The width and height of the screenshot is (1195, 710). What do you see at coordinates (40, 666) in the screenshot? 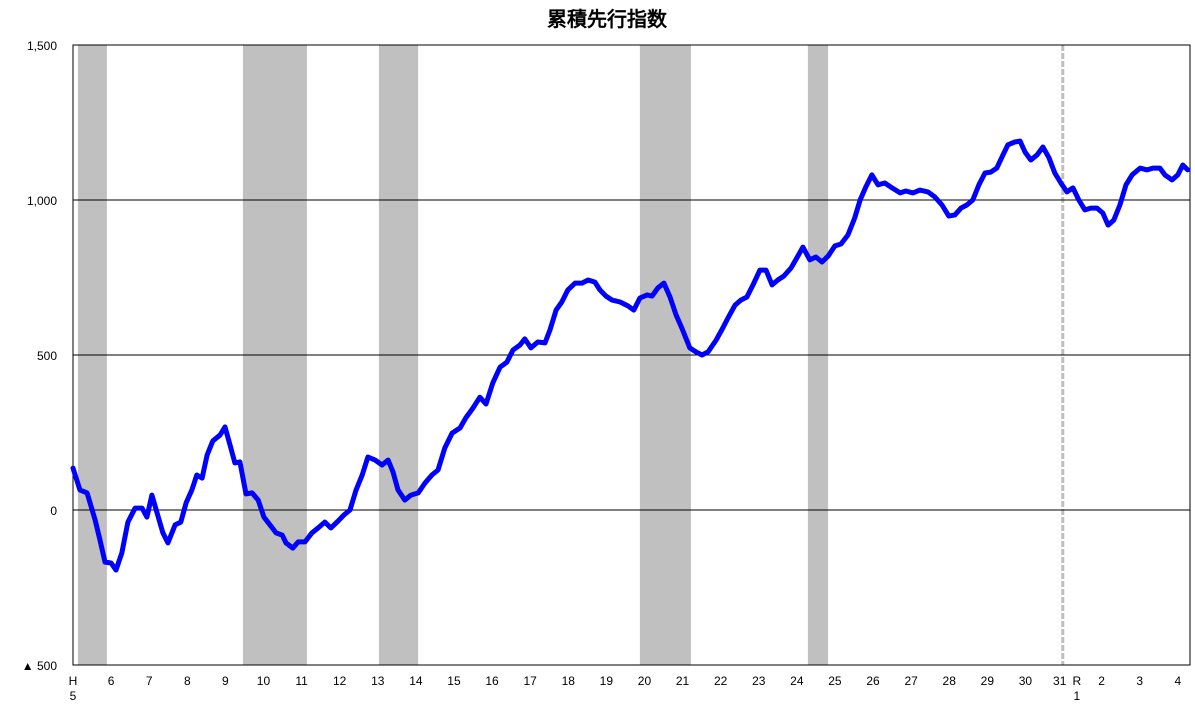
I see `y-tick-label: ▲ 500` at bounding box center [40, 666].